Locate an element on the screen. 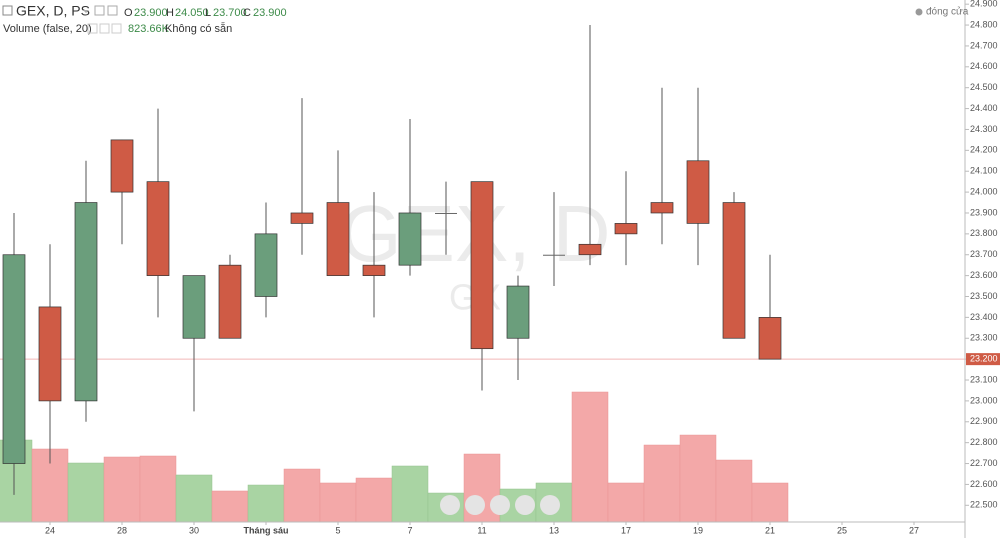  x-tick-label: 27 is located at coordinates (914, 530).